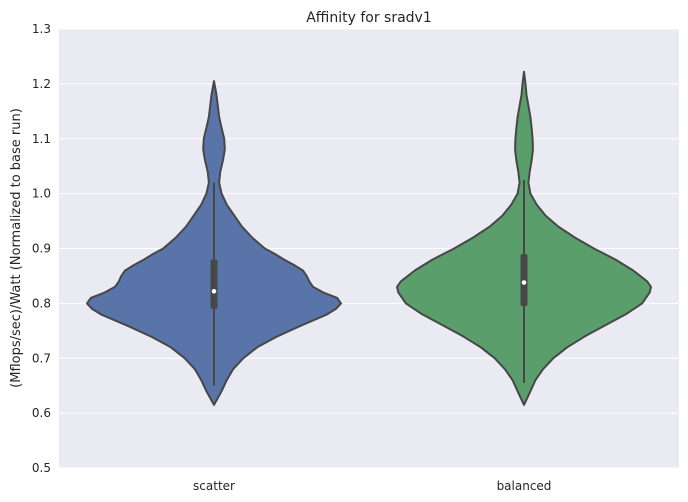 The image size is (688, 502). Describe the element at coordinates (41, 468) in the screenshot. I see `y-tick-label: 0.5` at that location.